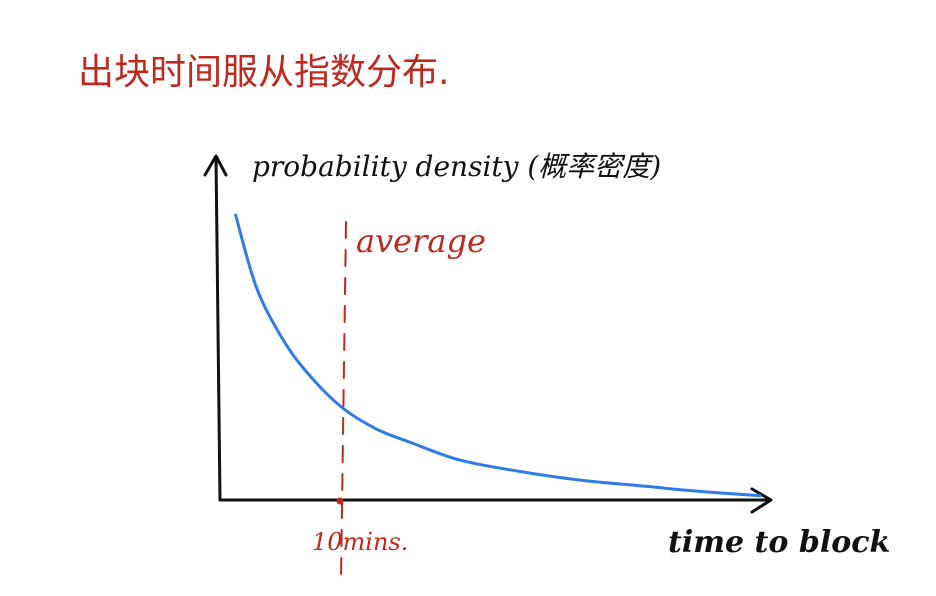 Image resolution: width=936 pixels, height=596 pixels. Describe the element at coordinates (263, 72) in the screenshot. I see `chart-title: 出块时间服从指数分布.` at that location.